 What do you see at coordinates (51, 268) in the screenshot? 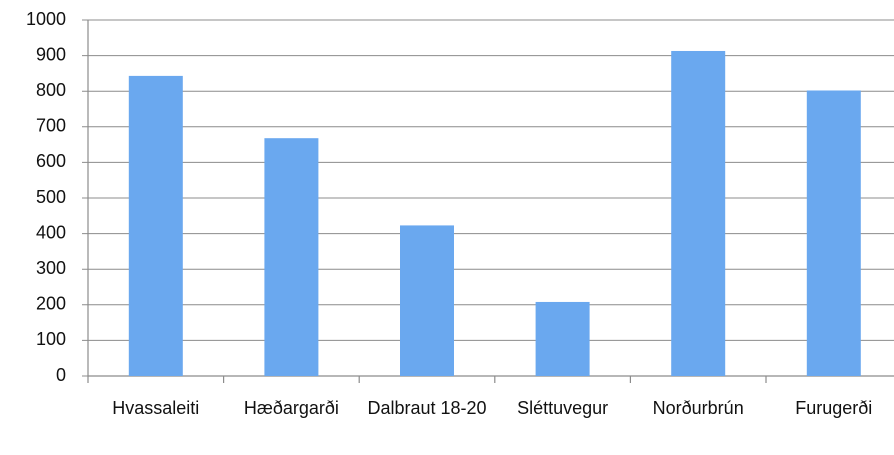
I see `y-tick-label: 300` at bounding box center [51, 268].